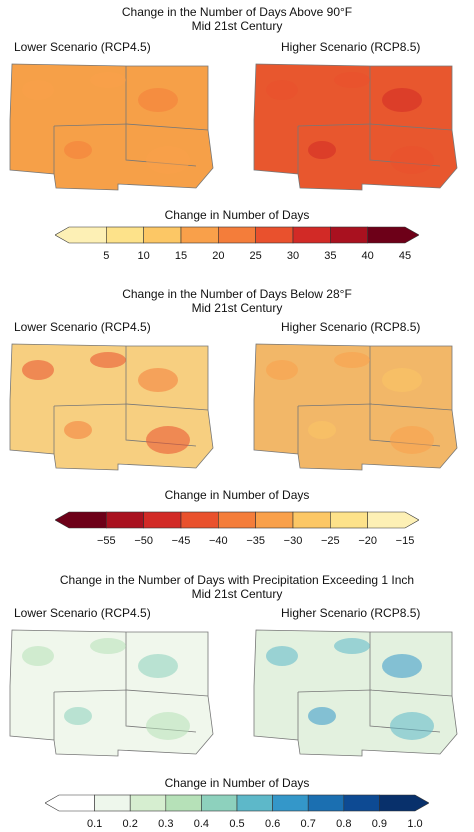  I want to click on panel2-colorbar, so click(237, 520).